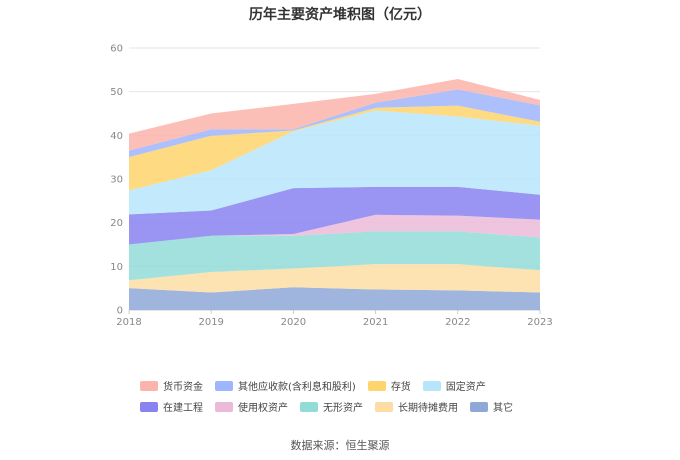 The width and height of the screenshot is (680, 460). Describe the element at coordinates (120, 311) in the screenshot. I see `y-tick-label: 0` at that location.